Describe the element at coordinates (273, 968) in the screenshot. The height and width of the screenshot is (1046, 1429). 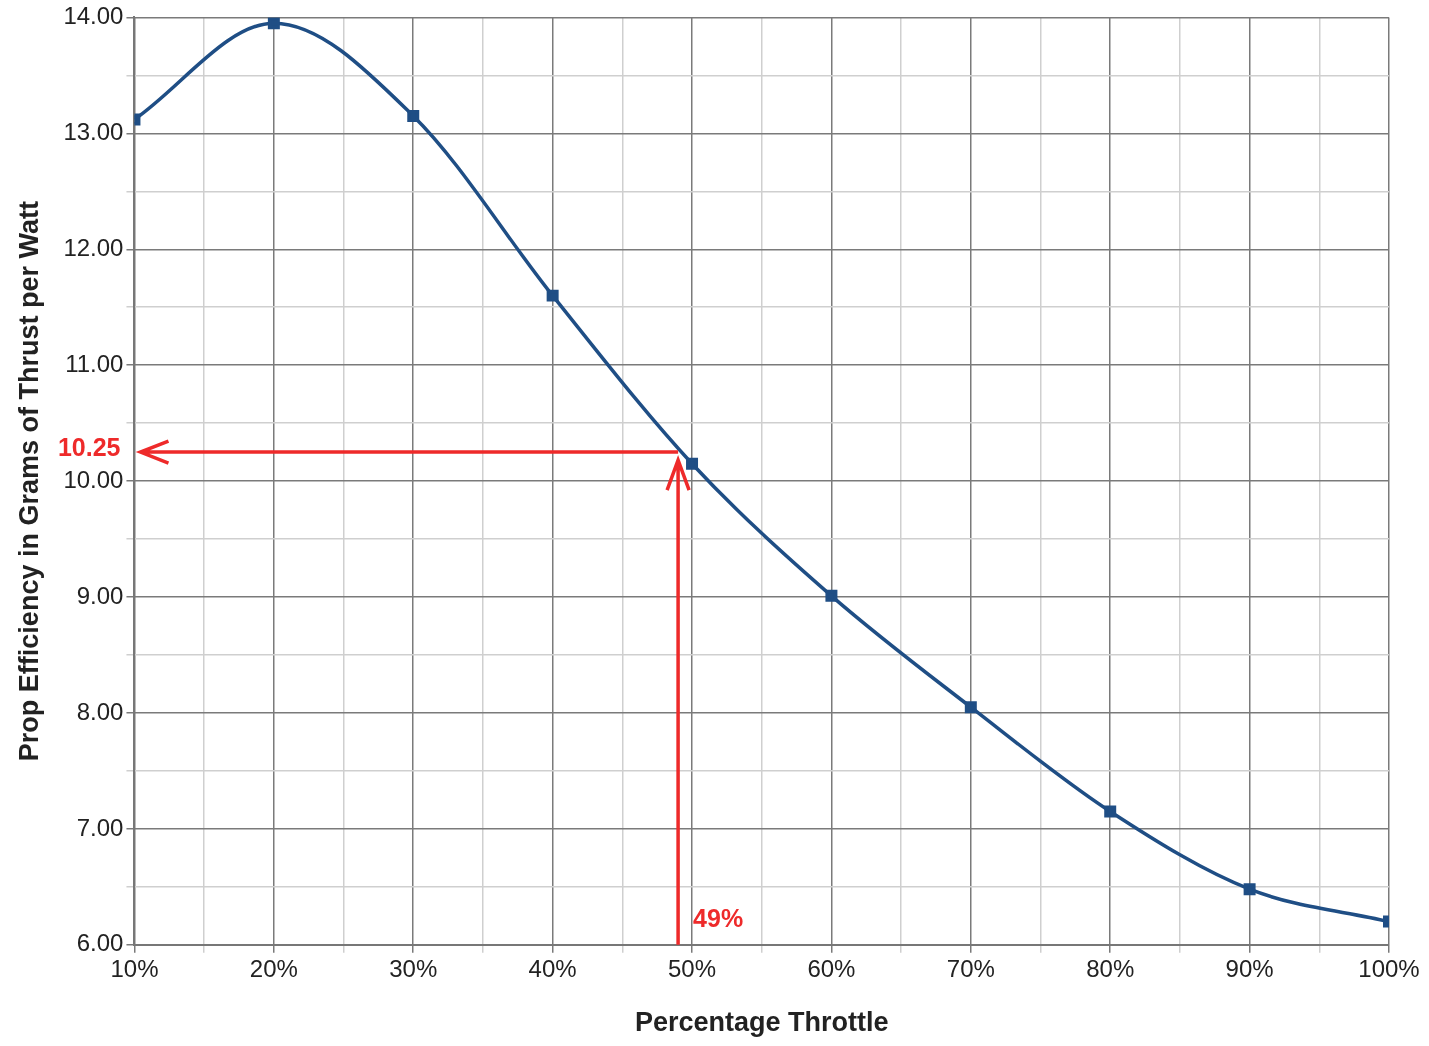
I see `x-tick-label: 20%` at that location.